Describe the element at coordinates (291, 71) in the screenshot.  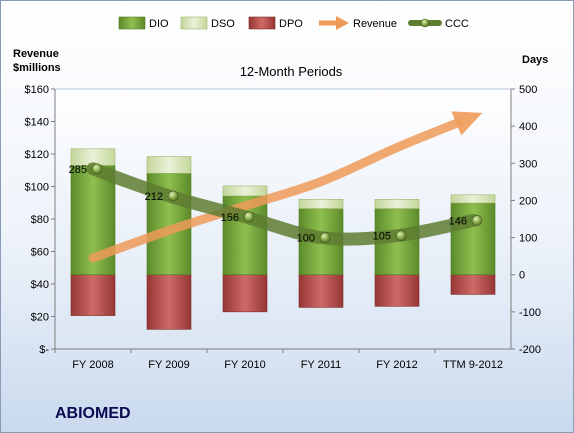
I see `chart-title: 12-Month Periods` at that location.